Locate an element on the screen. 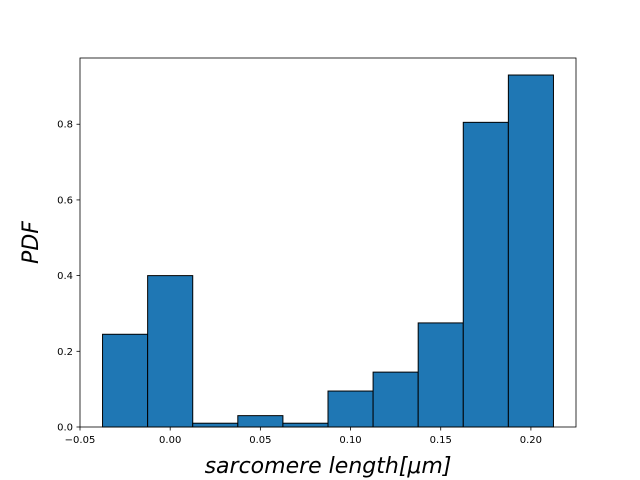 This screenshot has height=480, width=640. x-tick-label: 0.10 is located at coordinates (350, 440).